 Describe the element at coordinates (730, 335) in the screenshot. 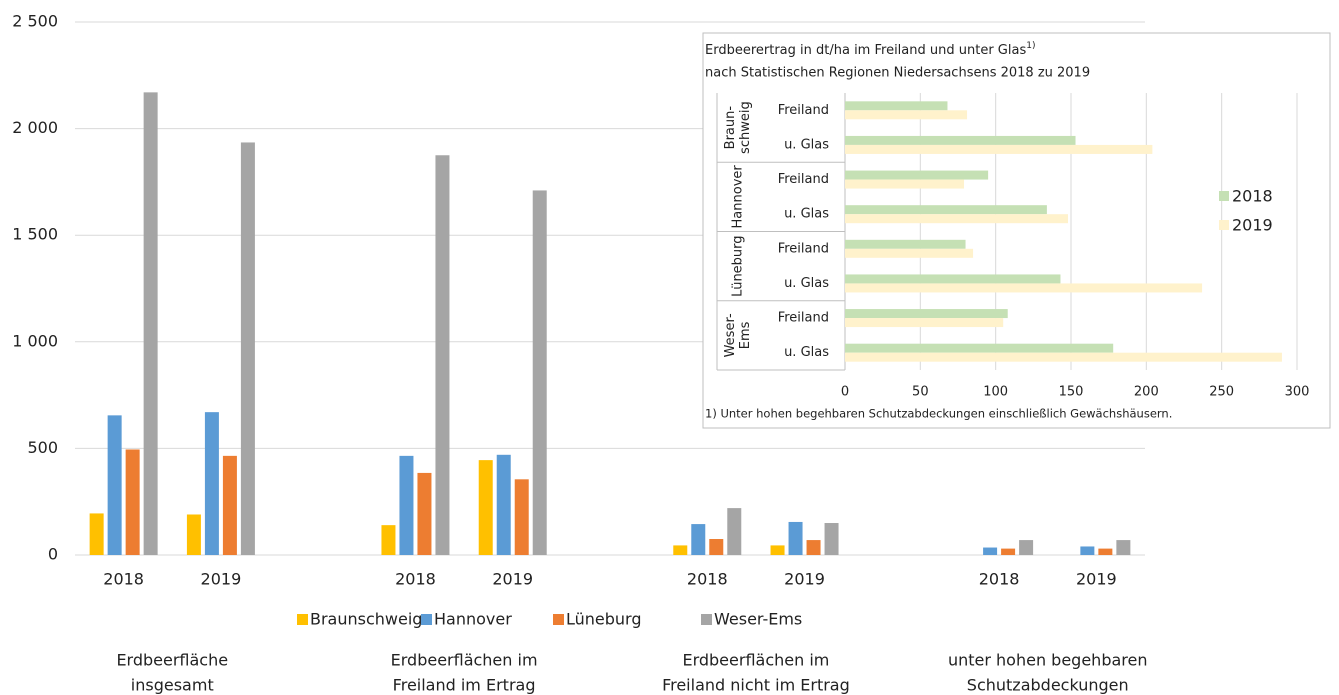

I see `group-label: Weser-` at that location.